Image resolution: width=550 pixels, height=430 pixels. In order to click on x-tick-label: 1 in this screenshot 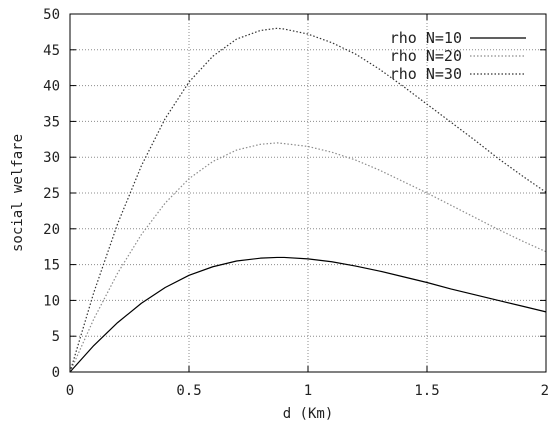, I will do `click(308, 391)`.